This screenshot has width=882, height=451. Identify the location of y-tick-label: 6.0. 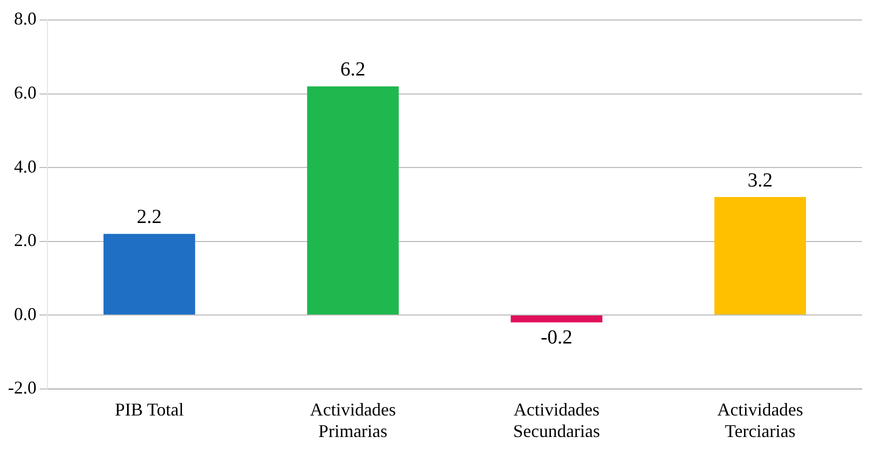
(25, 92).